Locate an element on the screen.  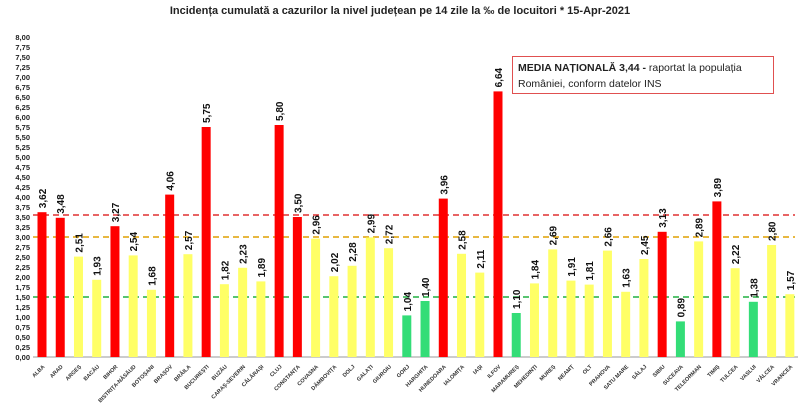
x-tick-label: SIBIU is located at coordinates (659, 371).